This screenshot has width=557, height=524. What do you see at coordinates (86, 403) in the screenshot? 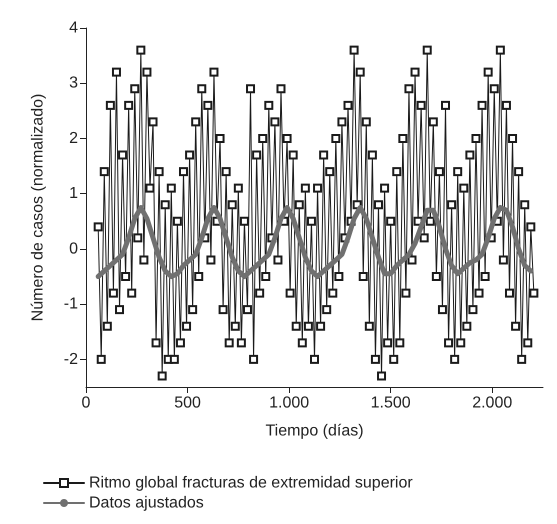
I see `x-tick-label: 0` at bounding box center [86, 403].